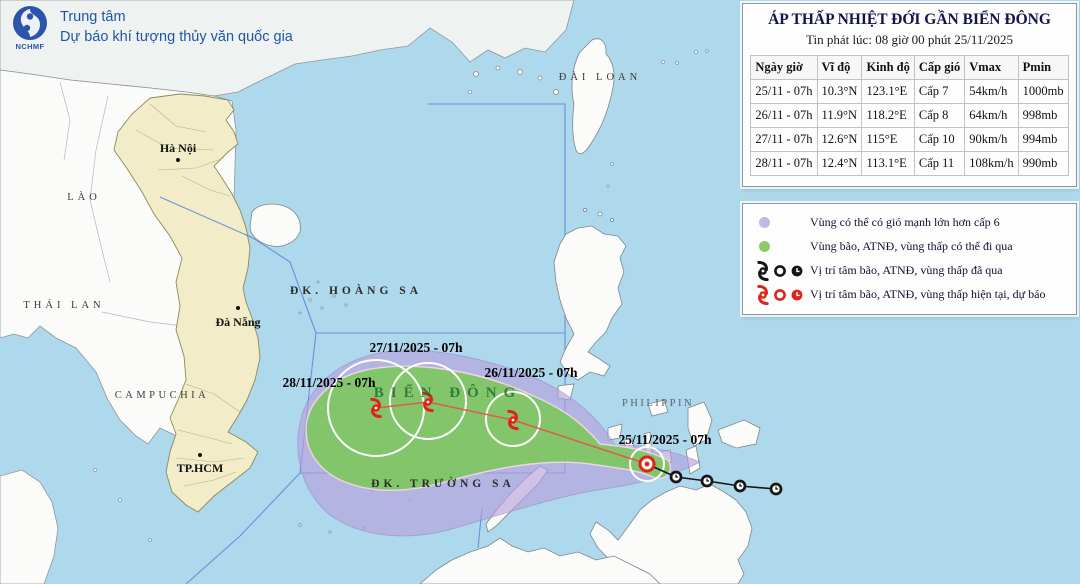  Describe the element at coordinates (671, 533) in the screenshot. I see `landmass-mindanao` at that location.